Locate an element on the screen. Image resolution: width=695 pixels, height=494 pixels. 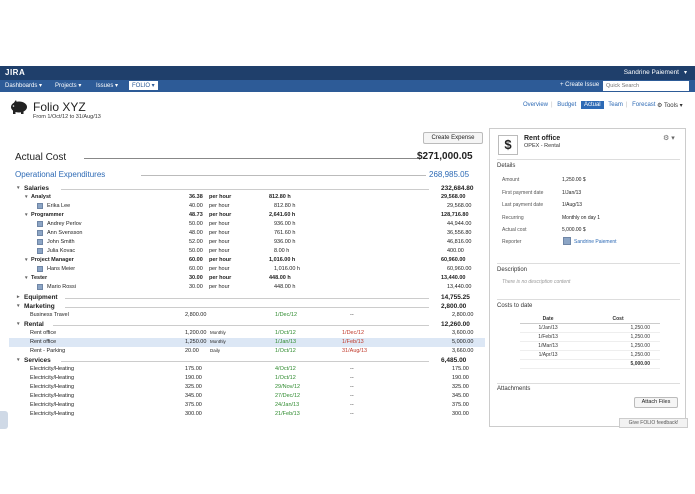
table-row: 1/Jan/13 1,250.00 is located at coordinates (590, 328).